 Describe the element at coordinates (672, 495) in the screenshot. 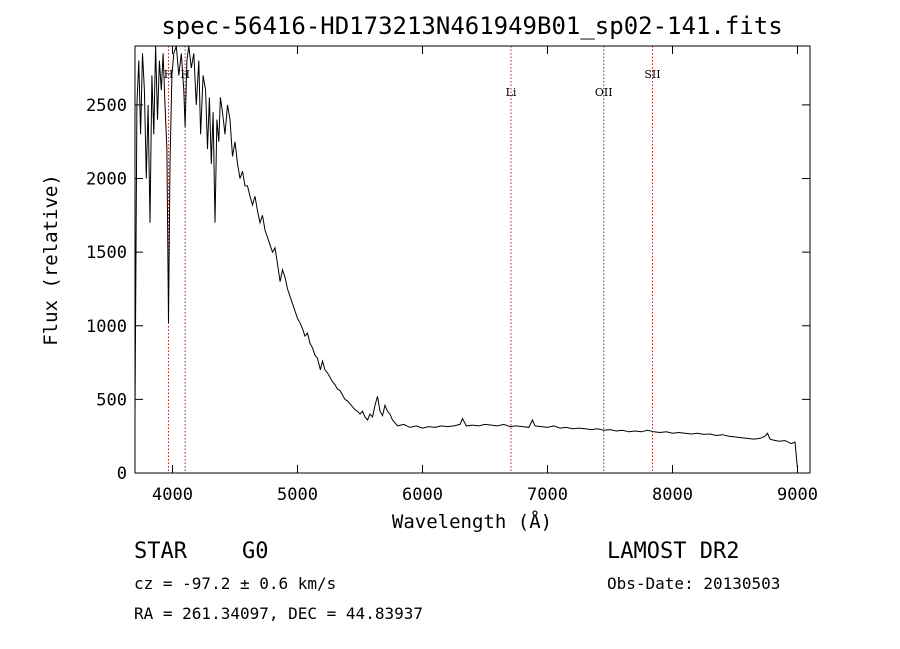

I see `x-tick-label: 8000` at that location.